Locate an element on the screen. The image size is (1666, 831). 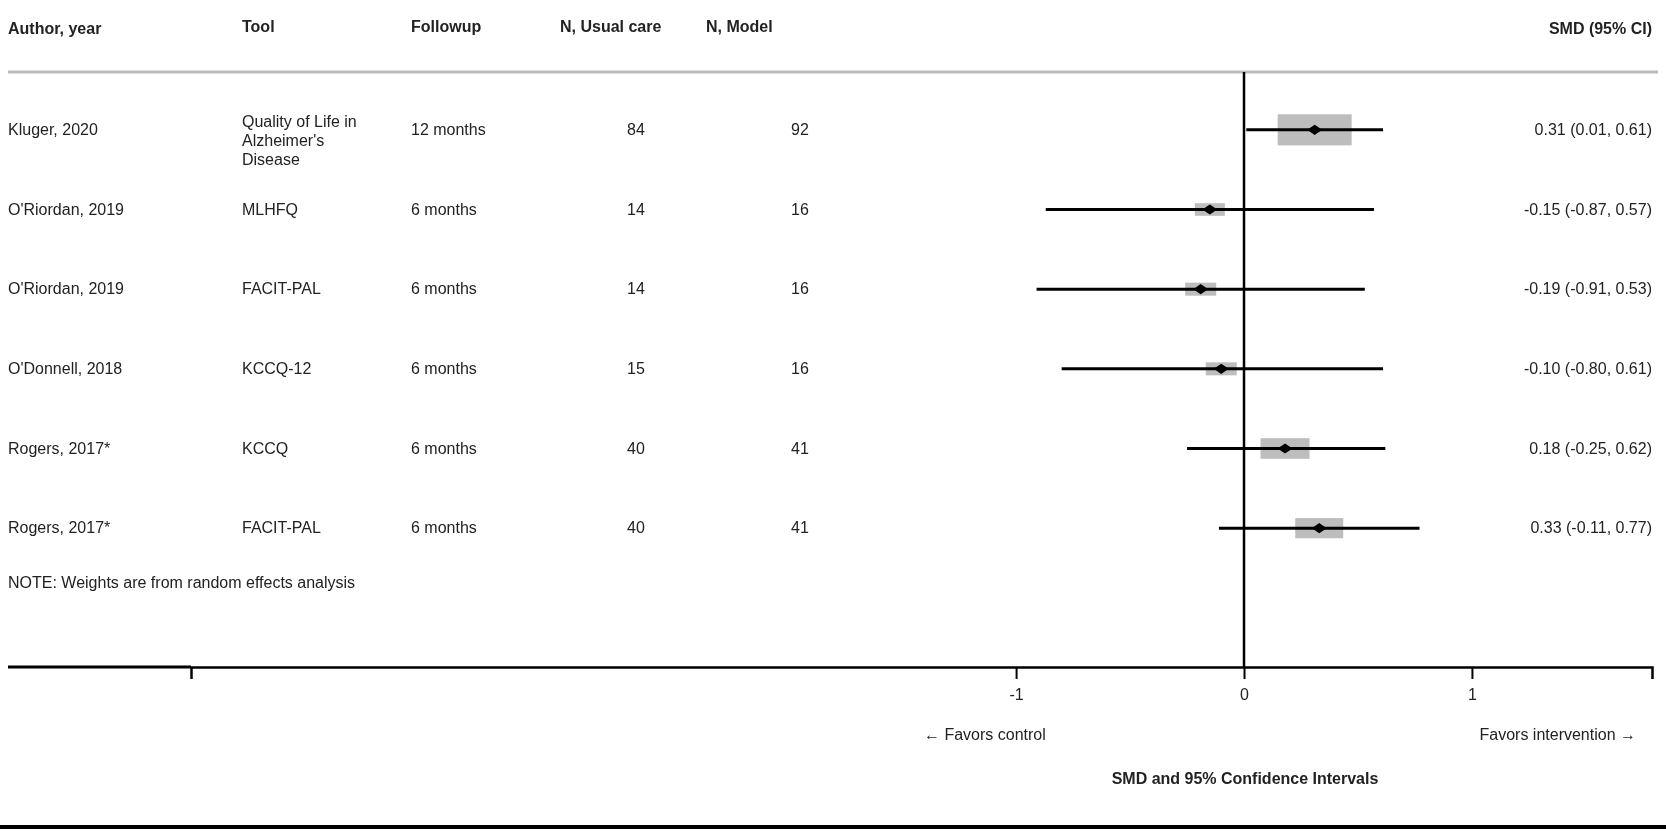
annotation: KCCQ is located at coordinates (265, 448).